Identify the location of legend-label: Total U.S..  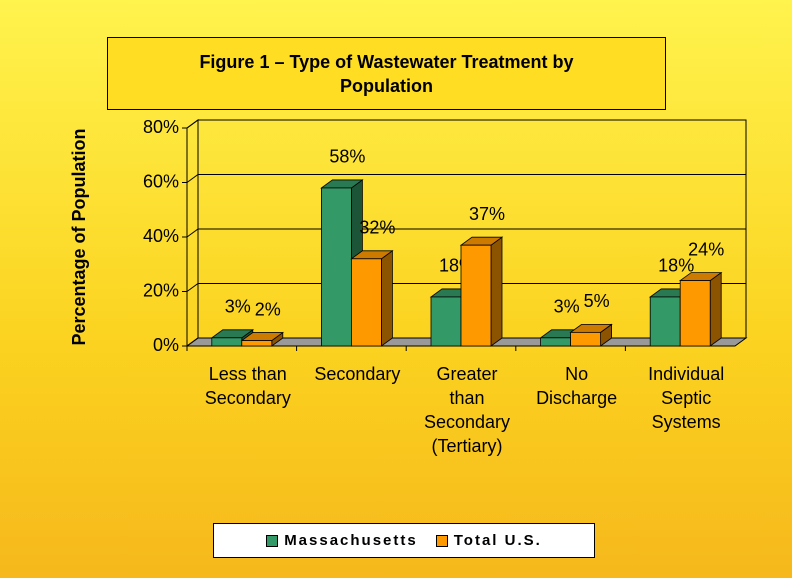
(497, 540).